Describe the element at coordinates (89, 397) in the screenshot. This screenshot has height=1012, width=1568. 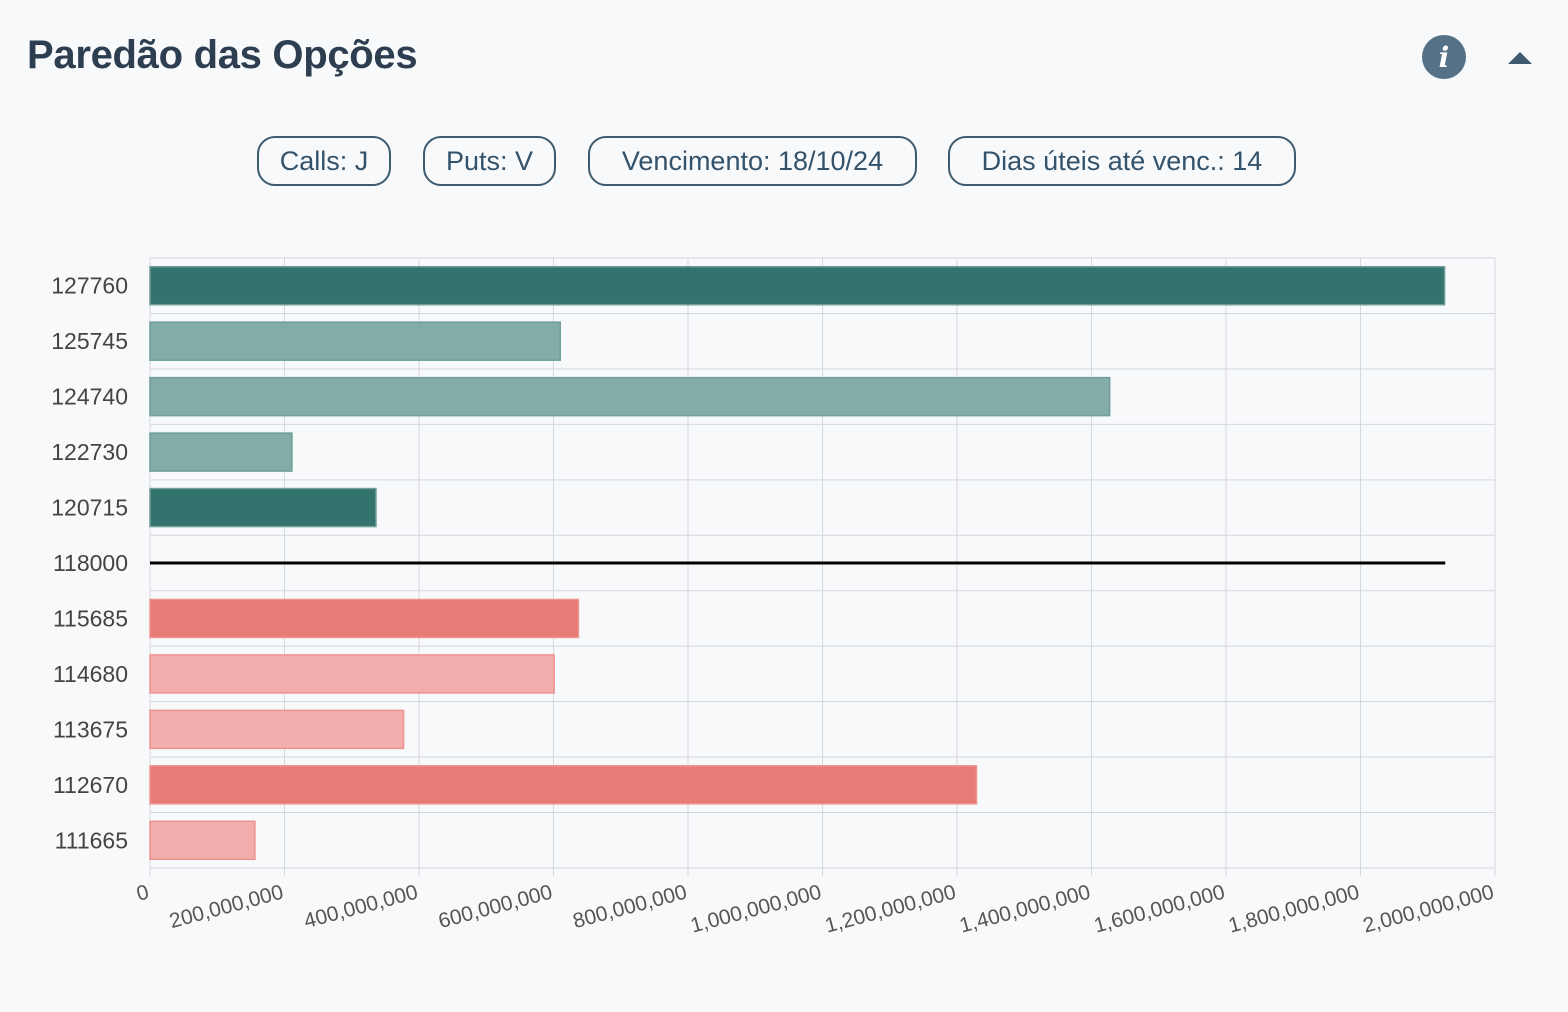
I see `y-tick-label: 124740` at that location.